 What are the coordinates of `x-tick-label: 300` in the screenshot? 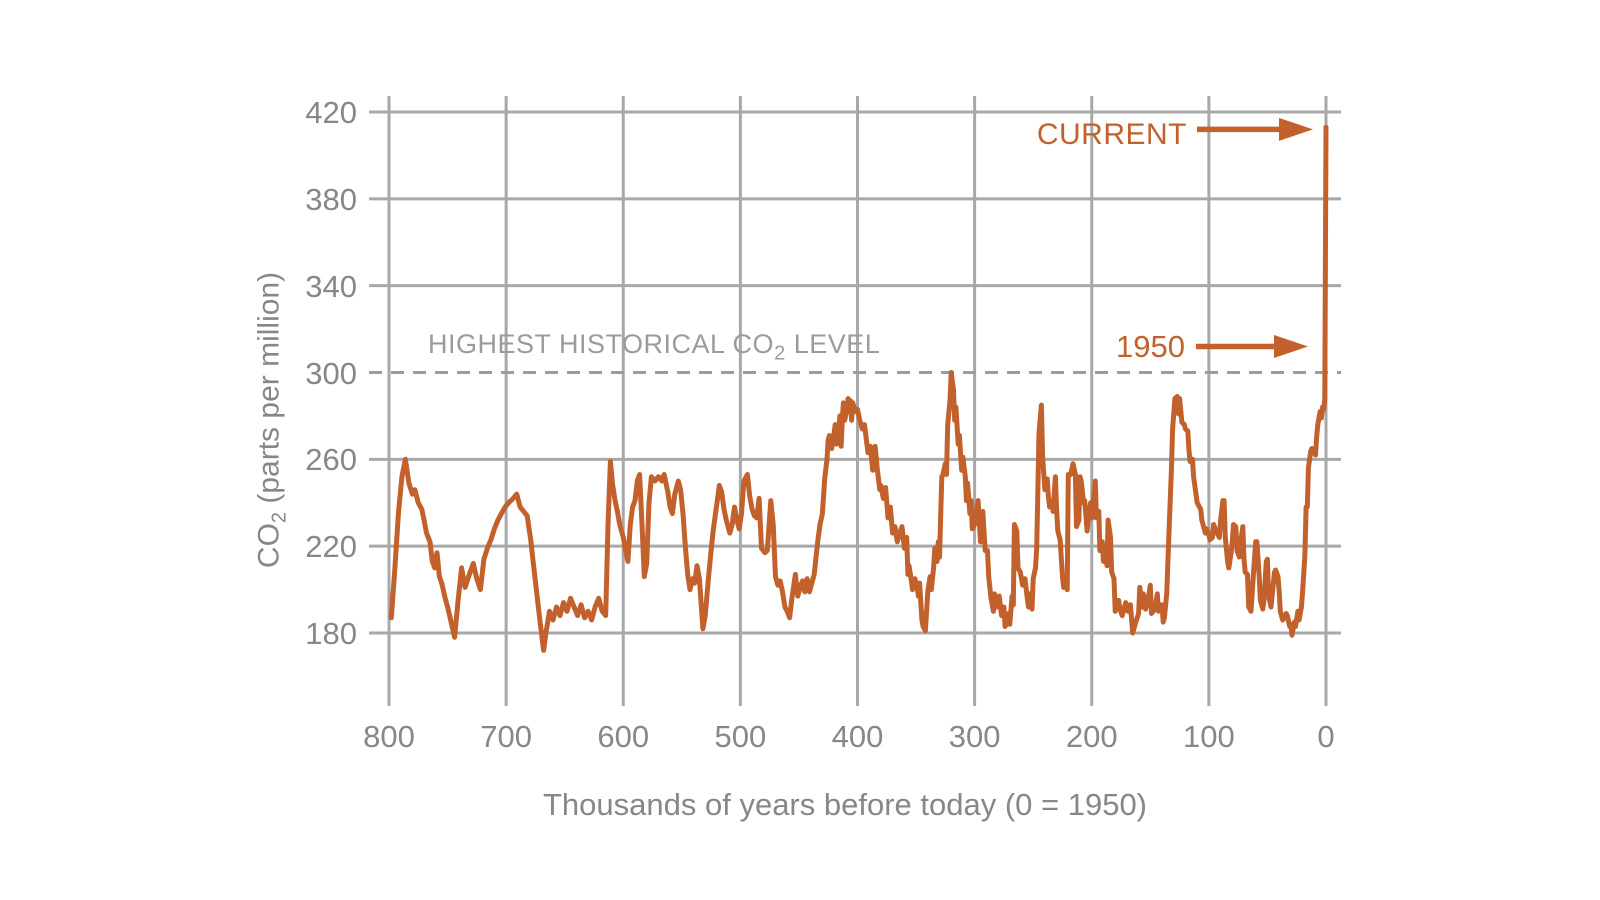 It's located at (974, 736).